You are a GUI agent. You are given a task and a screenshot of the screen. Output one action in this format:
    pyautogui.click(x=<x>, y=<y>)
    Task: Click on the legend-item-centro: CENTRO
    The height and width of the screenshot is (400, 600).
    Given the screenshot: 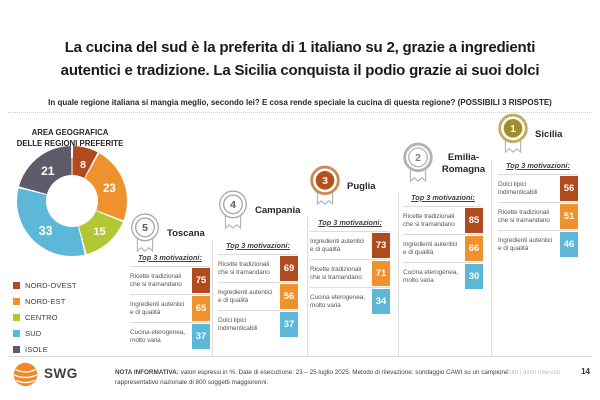 What is the action you would take?
    pyautogui.click(x=45, y=317)
    